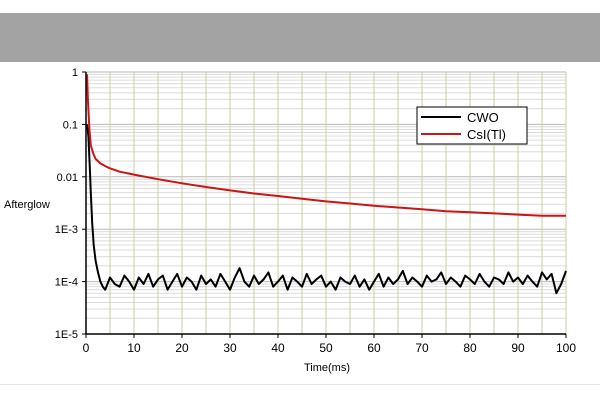  Describe the element at coordinates (86, 348) in the screenshot. I see `x-tick-label: 0` at that location.